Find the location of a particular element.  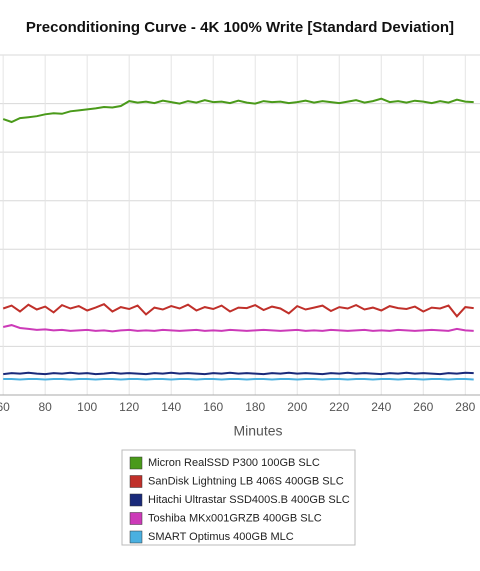

x-tick-label: 160 is located at coordinates (213, 407).